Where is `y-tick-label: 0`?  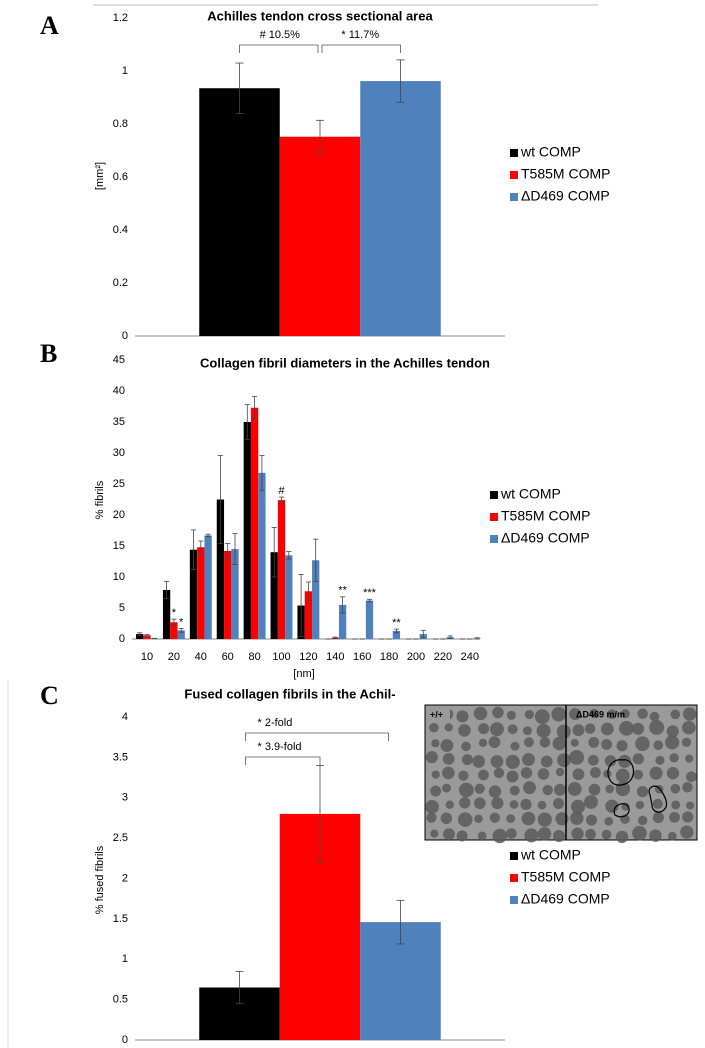 y-tick-label: 0 is located at coordinates (125, 336).